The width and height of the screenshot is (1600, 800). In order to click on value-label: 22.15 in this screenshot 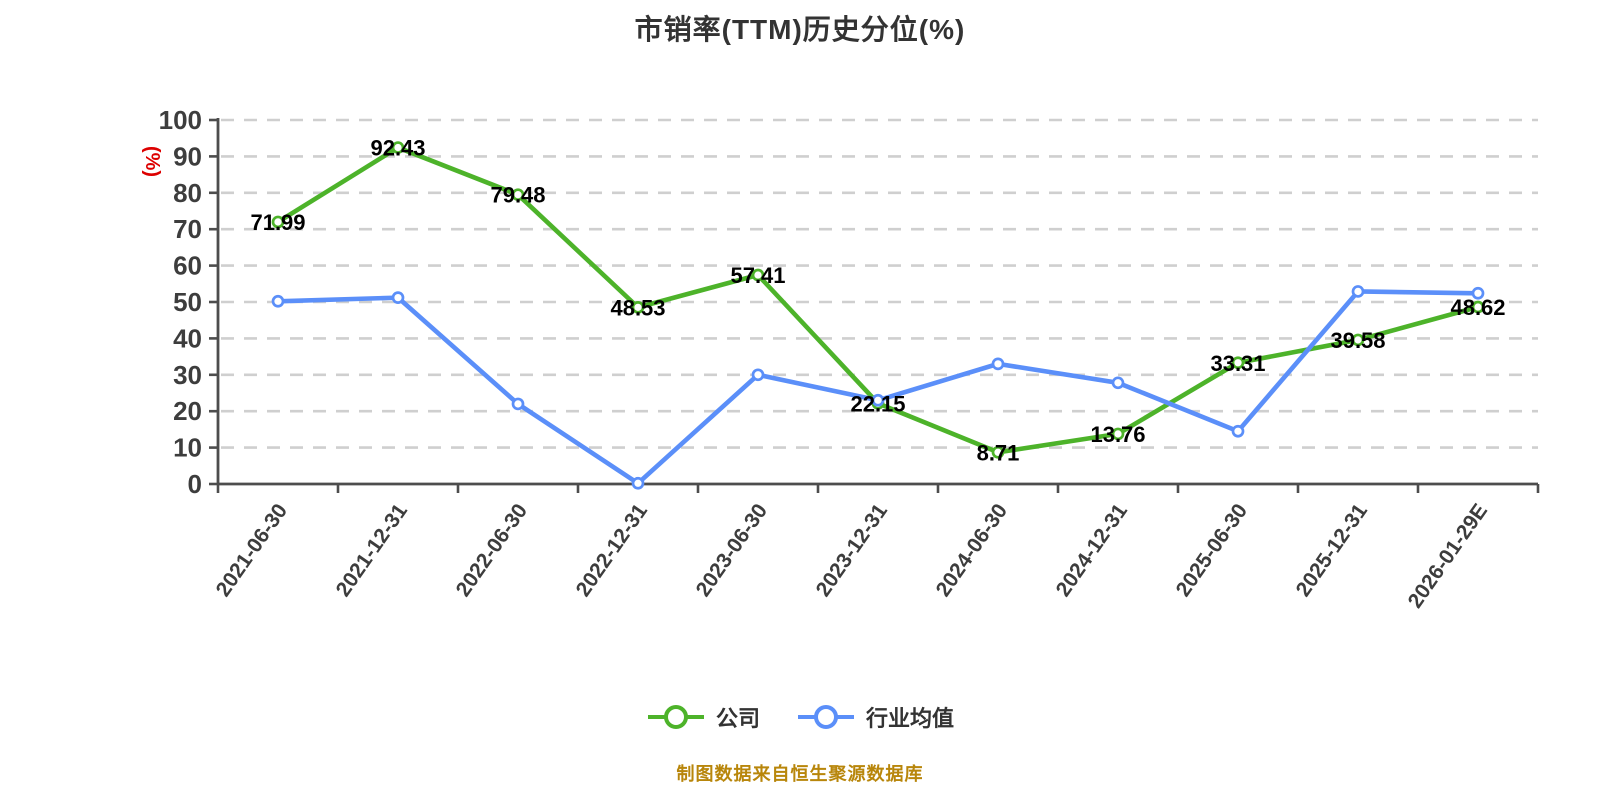, I will do `click(877, 403)`.